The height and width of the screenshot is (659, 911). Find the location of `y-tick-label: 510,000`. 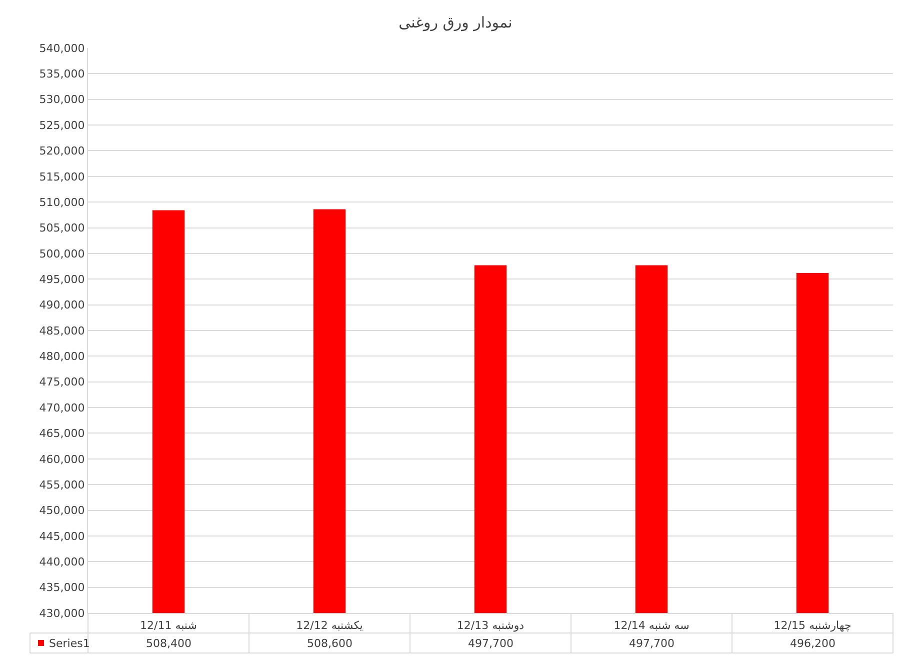

y-tick-label: 510,000 is located at coordinates (62, 202).